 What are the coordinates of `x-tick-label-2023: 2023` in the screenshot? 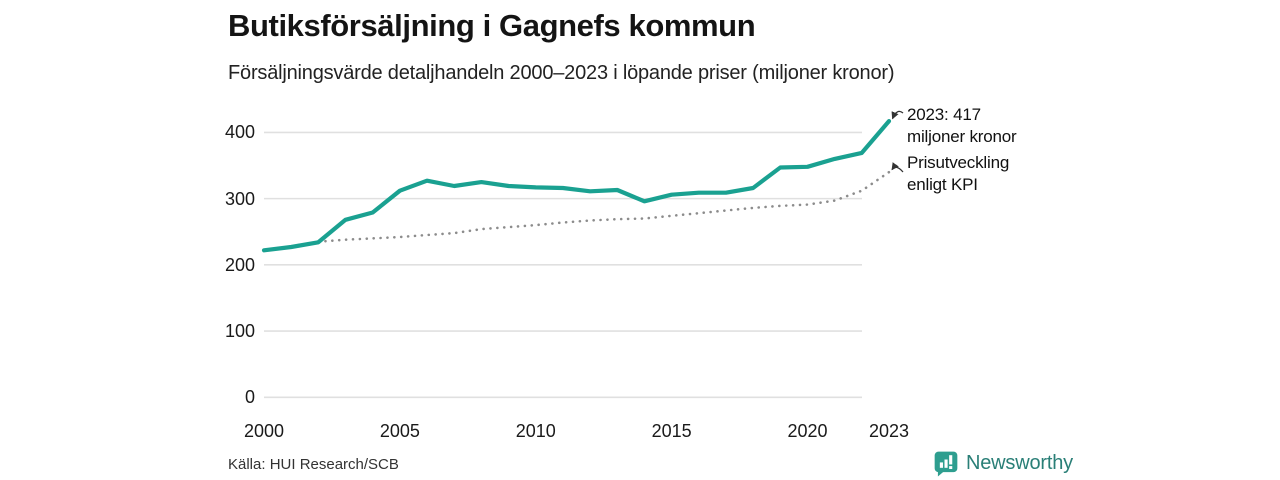 It's located at (889, 431).